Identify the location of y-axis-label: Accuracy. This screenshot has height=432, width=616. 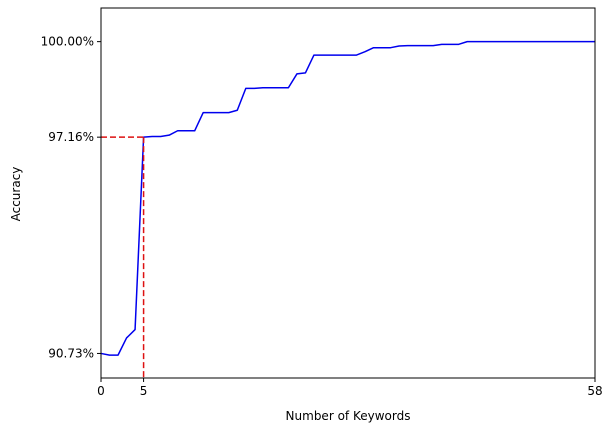
(16, 194).